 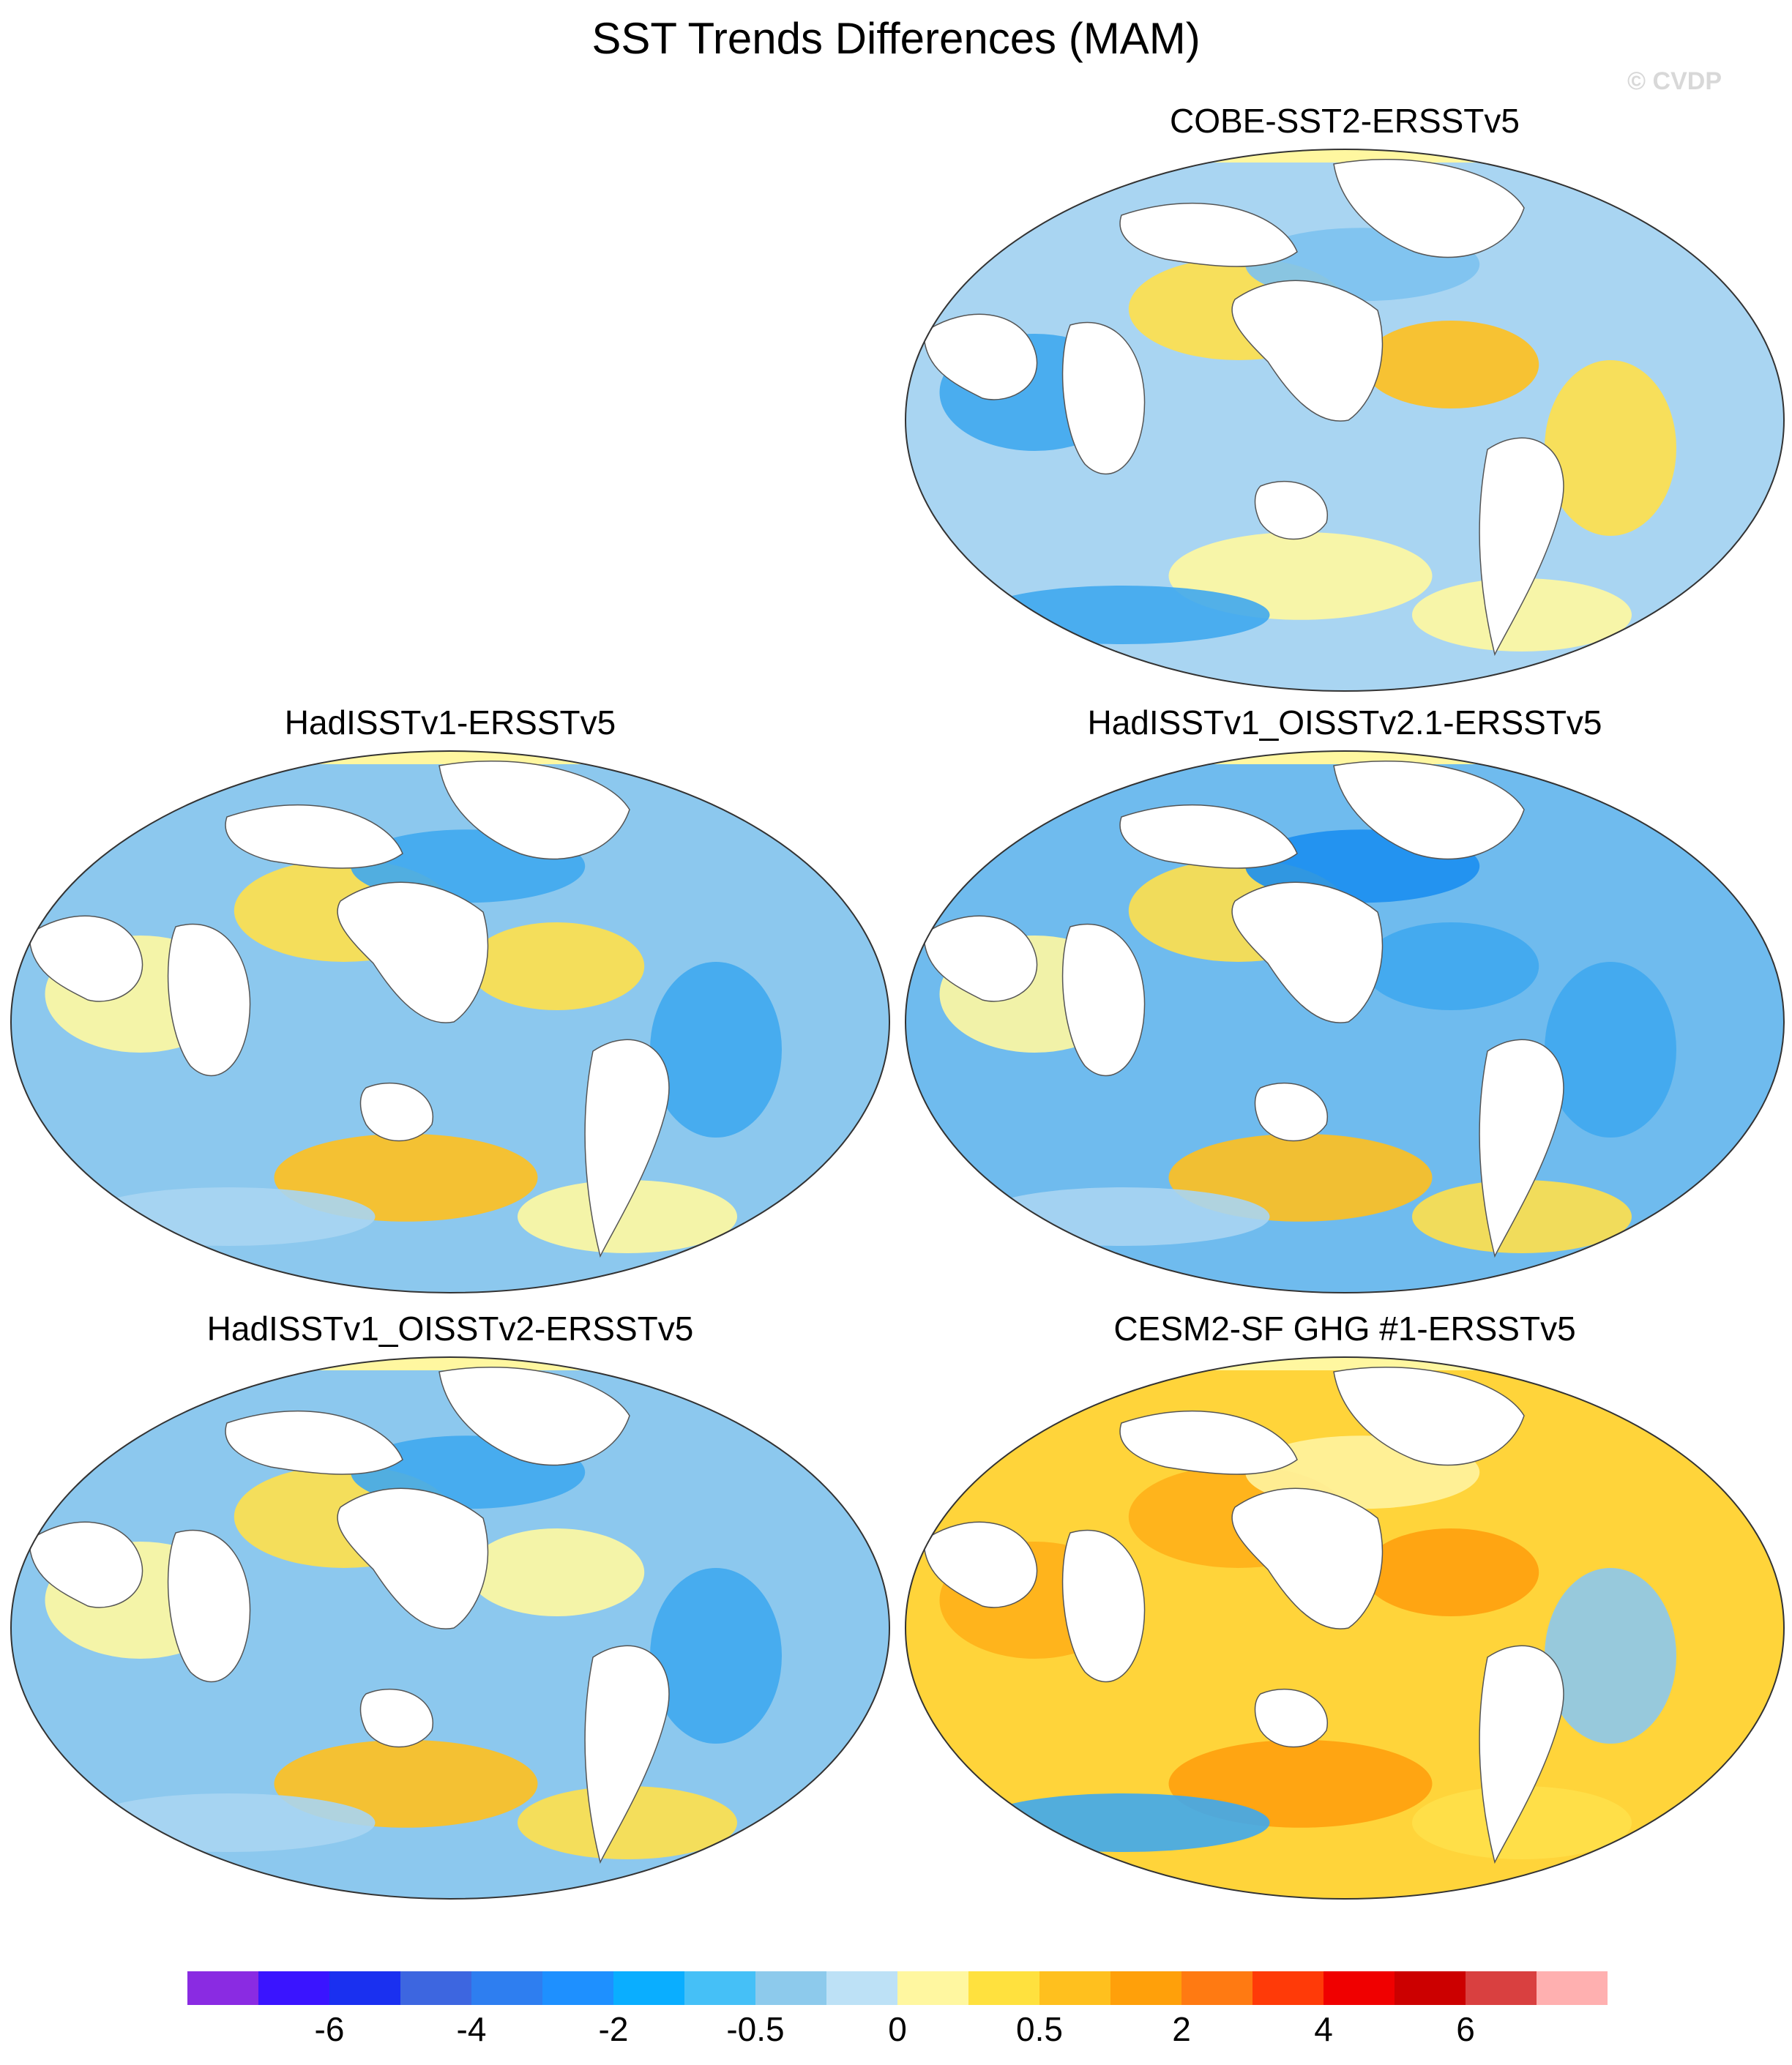 I want to click on map-panel-cesm2: CESM2-SF GHG #1-ERSSTv5, so click(x=1345, y=1609).